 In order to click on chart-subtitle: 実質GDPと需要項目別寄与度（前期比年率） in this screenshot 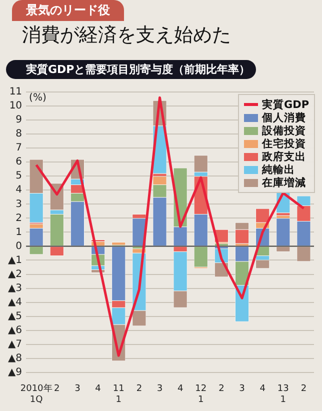, I will do `click(131, 69)`.